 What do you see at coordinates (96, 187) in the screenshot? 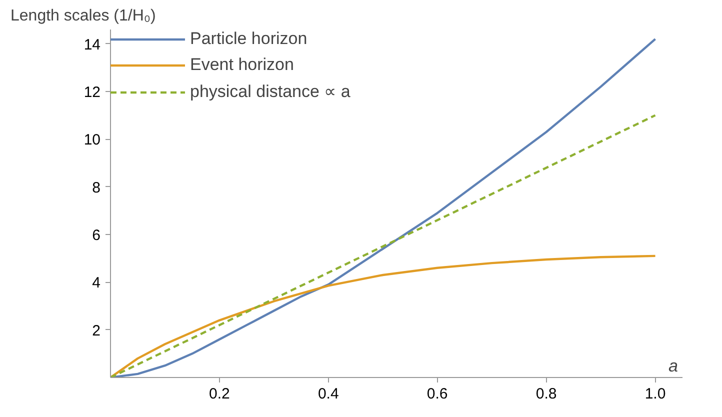
I see `y-tick-label: 8` at bounding box center [96, 187].